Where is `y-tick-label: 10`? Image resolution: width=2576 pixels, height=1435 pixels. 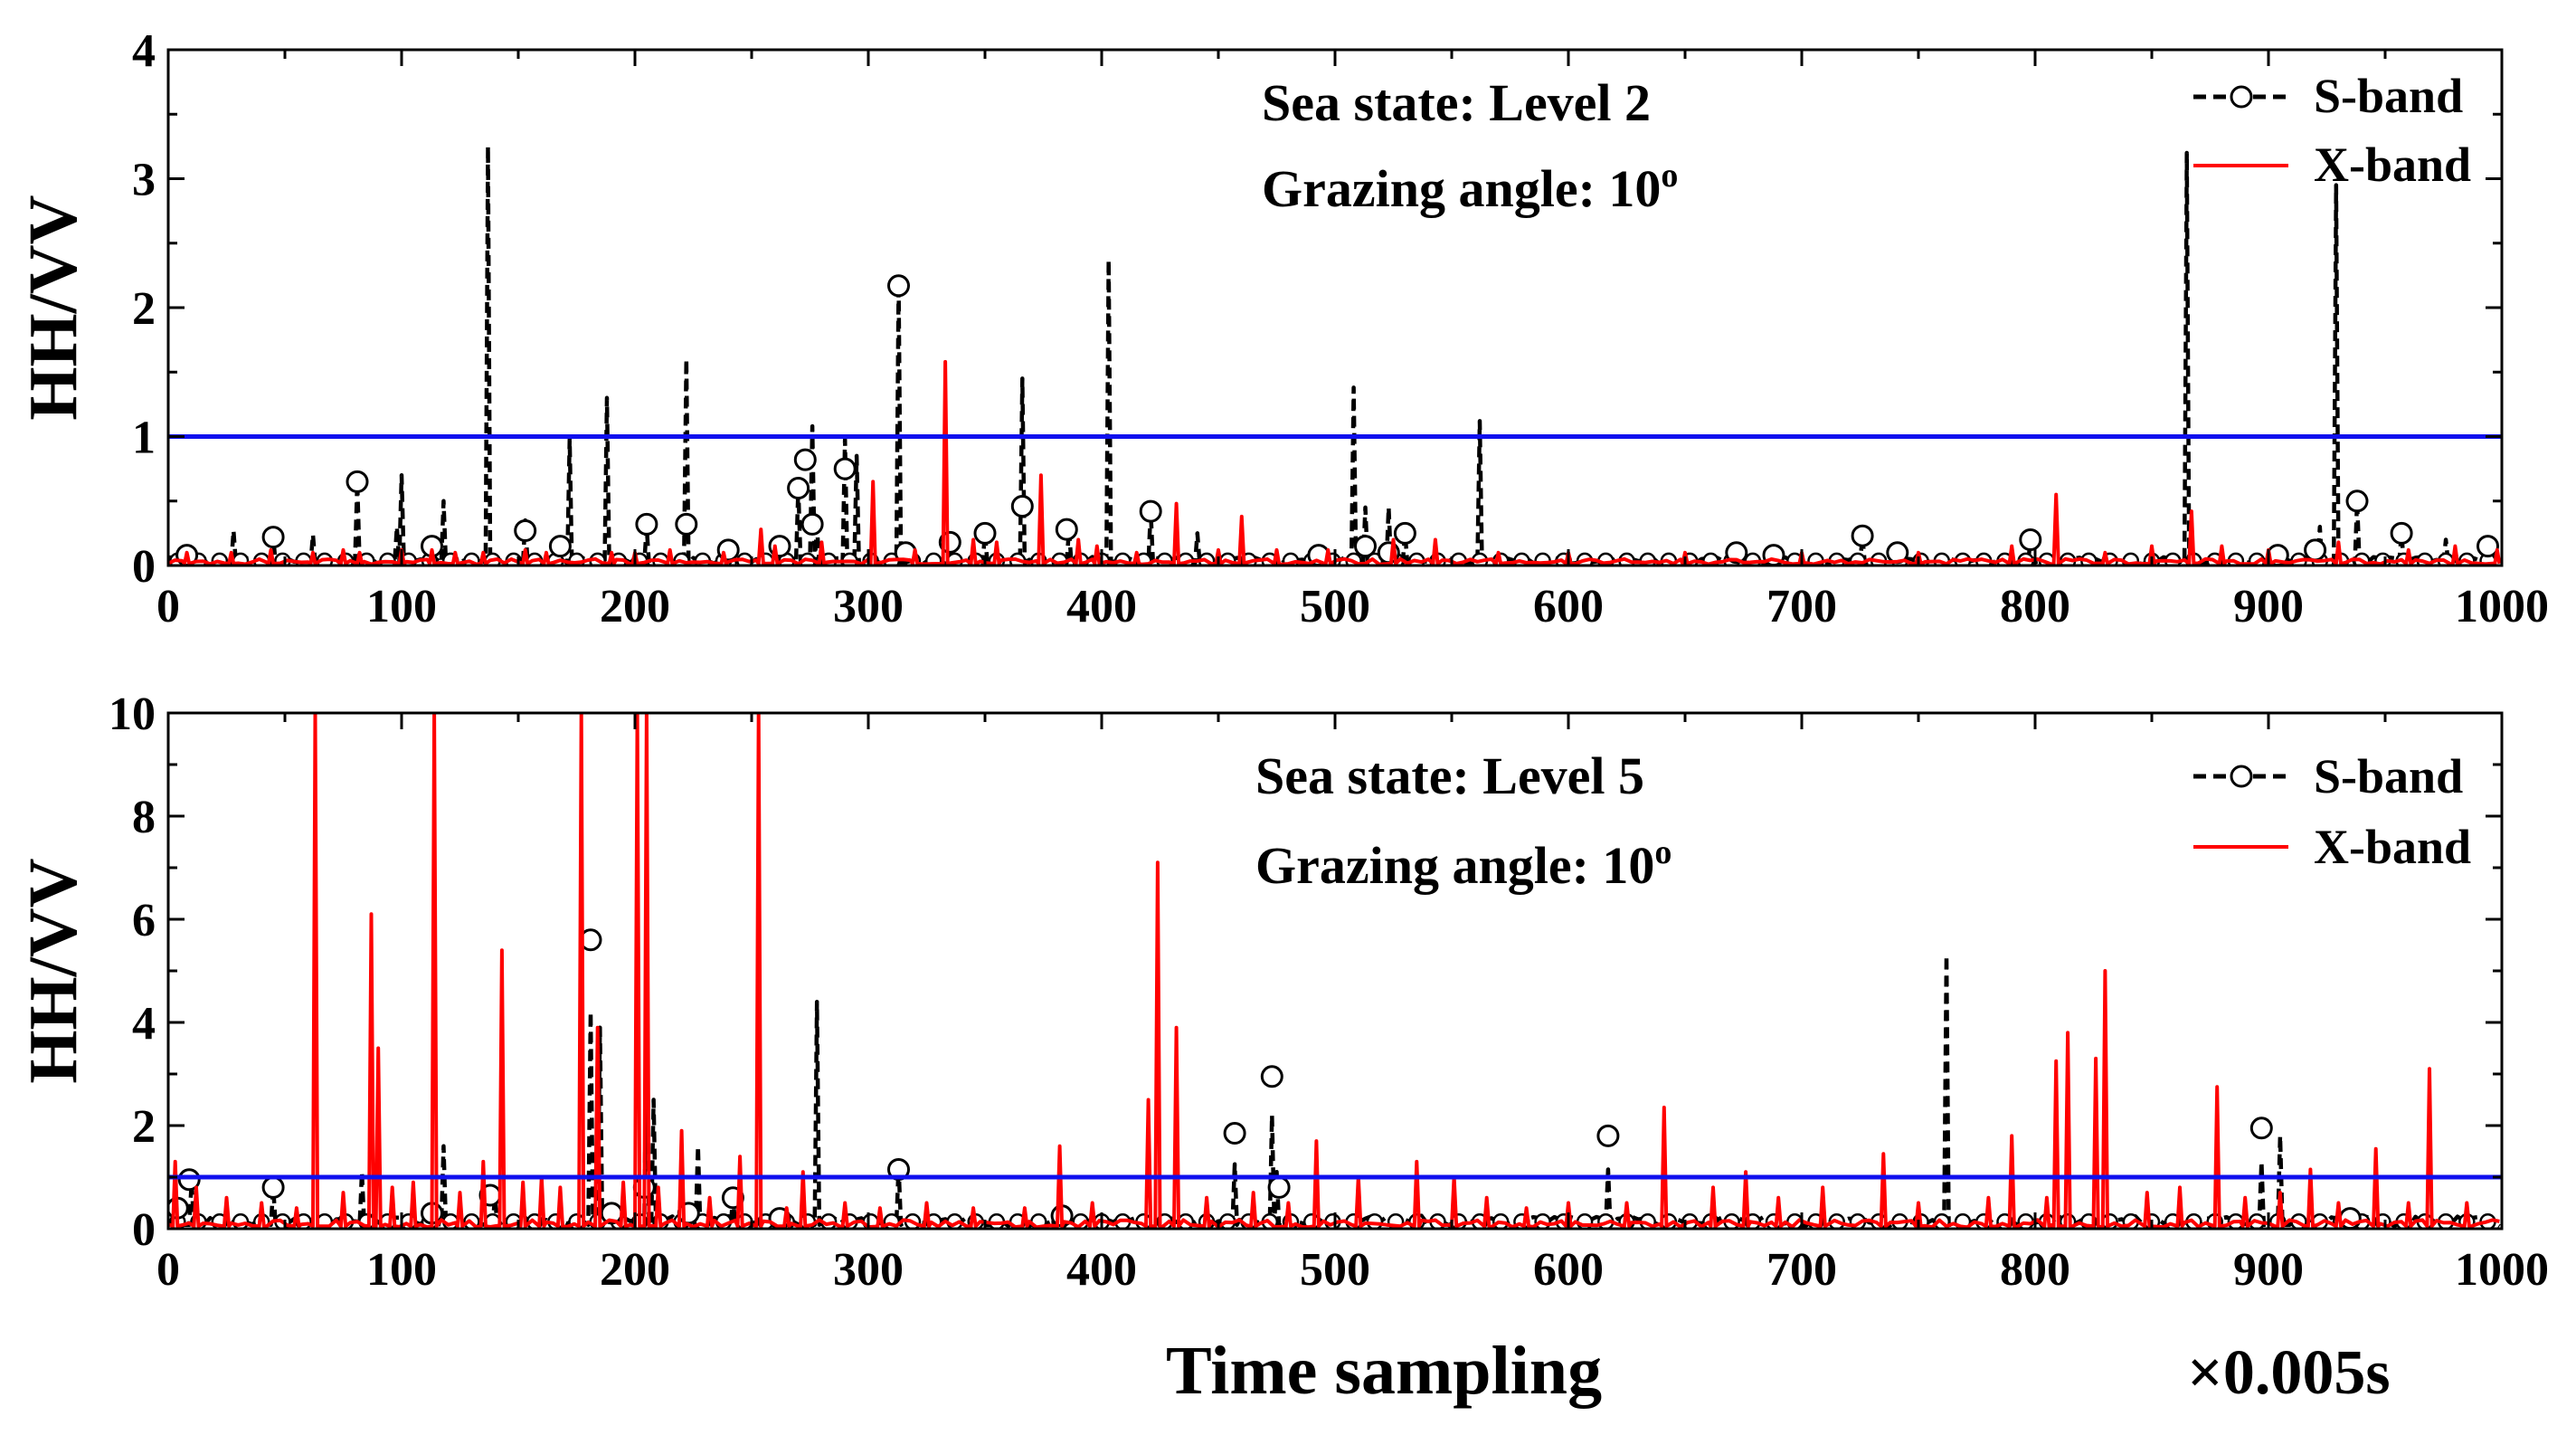 y-tick-label: 10 is located at coordinates (132, 714).